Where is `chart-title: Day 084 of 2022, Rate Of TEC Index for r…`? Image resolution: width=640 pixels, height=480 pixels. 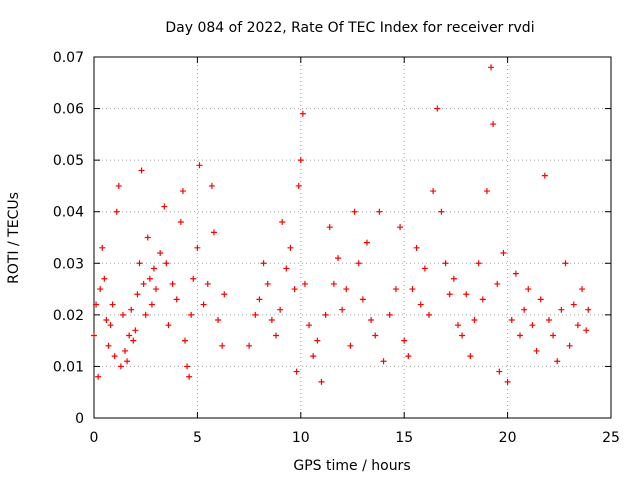 chart-title: Day 084 of 2022, Rate Of TEC Index for r… is located at coordinates (349, 28).